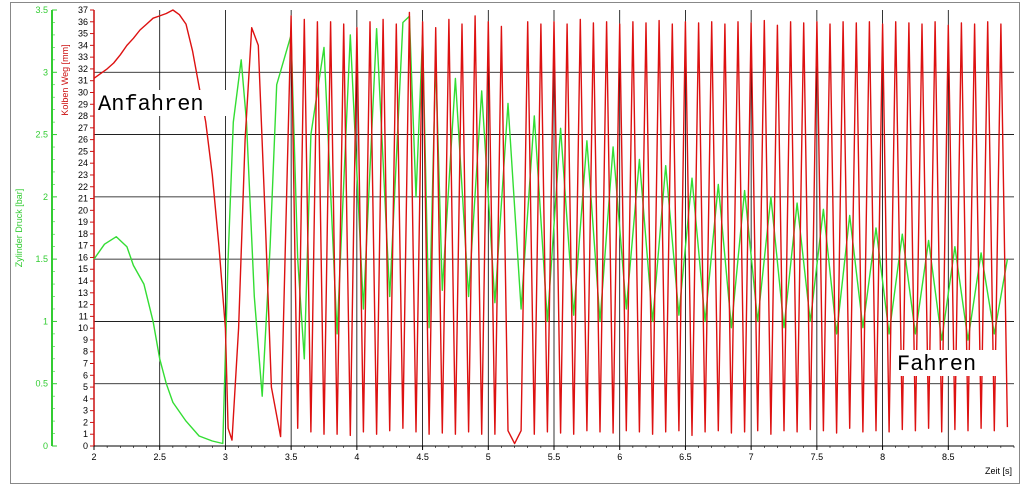  What do you see at coordinates (83, 199) in the screenshot?
I see `y-right-tick-label: 21` at bounding box center [83, 199].